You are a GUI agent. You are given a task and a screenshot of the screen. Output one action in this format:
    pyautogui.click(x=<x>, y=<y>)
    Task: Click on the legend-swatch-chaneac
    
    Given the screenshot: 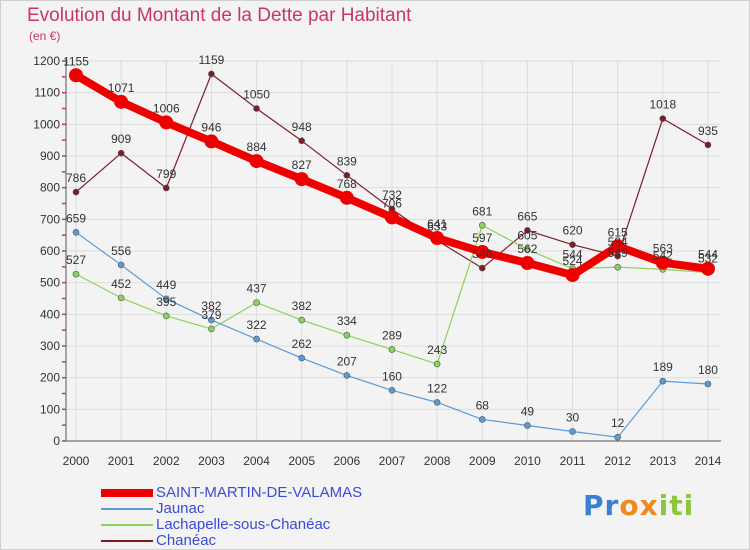 What is the action you would take?
    pyautogui.click(x=127, y=541)
    